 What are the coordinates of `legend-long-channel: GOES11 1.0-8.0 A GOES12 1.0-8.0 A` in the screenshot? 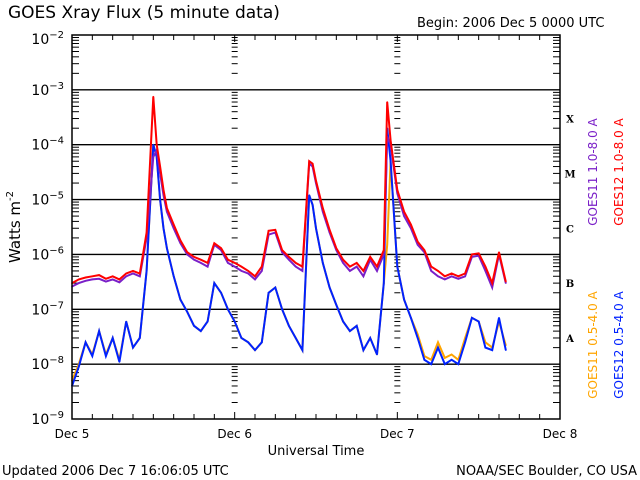 It's located at (606, 171).